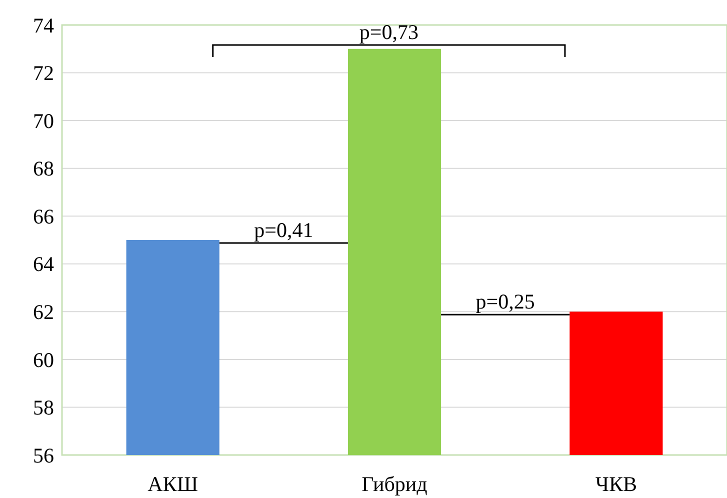 The image size is (727, 498). I want to click on annotation: p=0,25, so click(505, 302).